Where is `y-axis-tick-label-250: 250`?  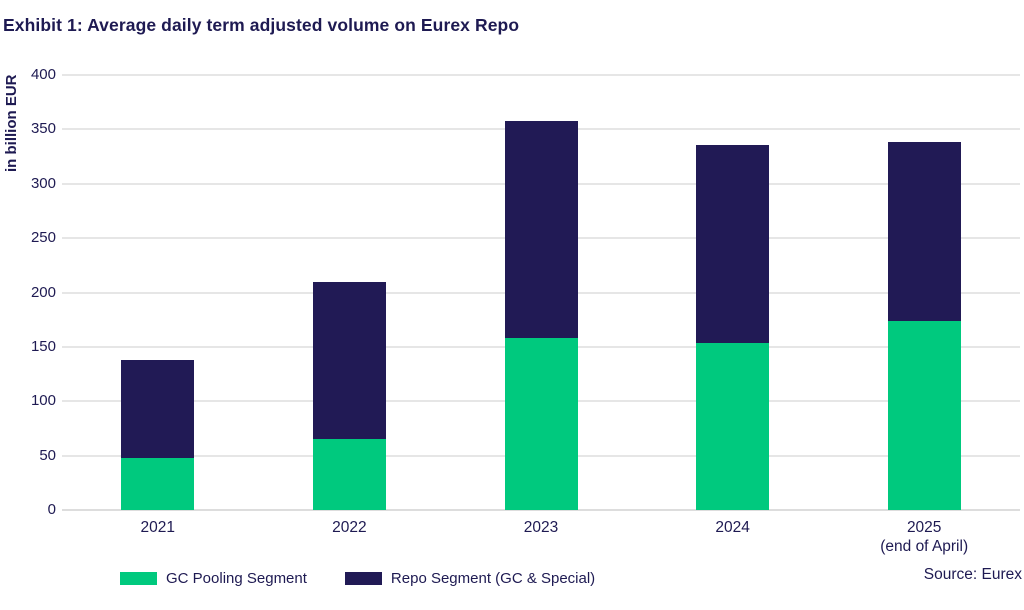 y-axis-tick-label-250: 250 is located at coordinates (43, 238).